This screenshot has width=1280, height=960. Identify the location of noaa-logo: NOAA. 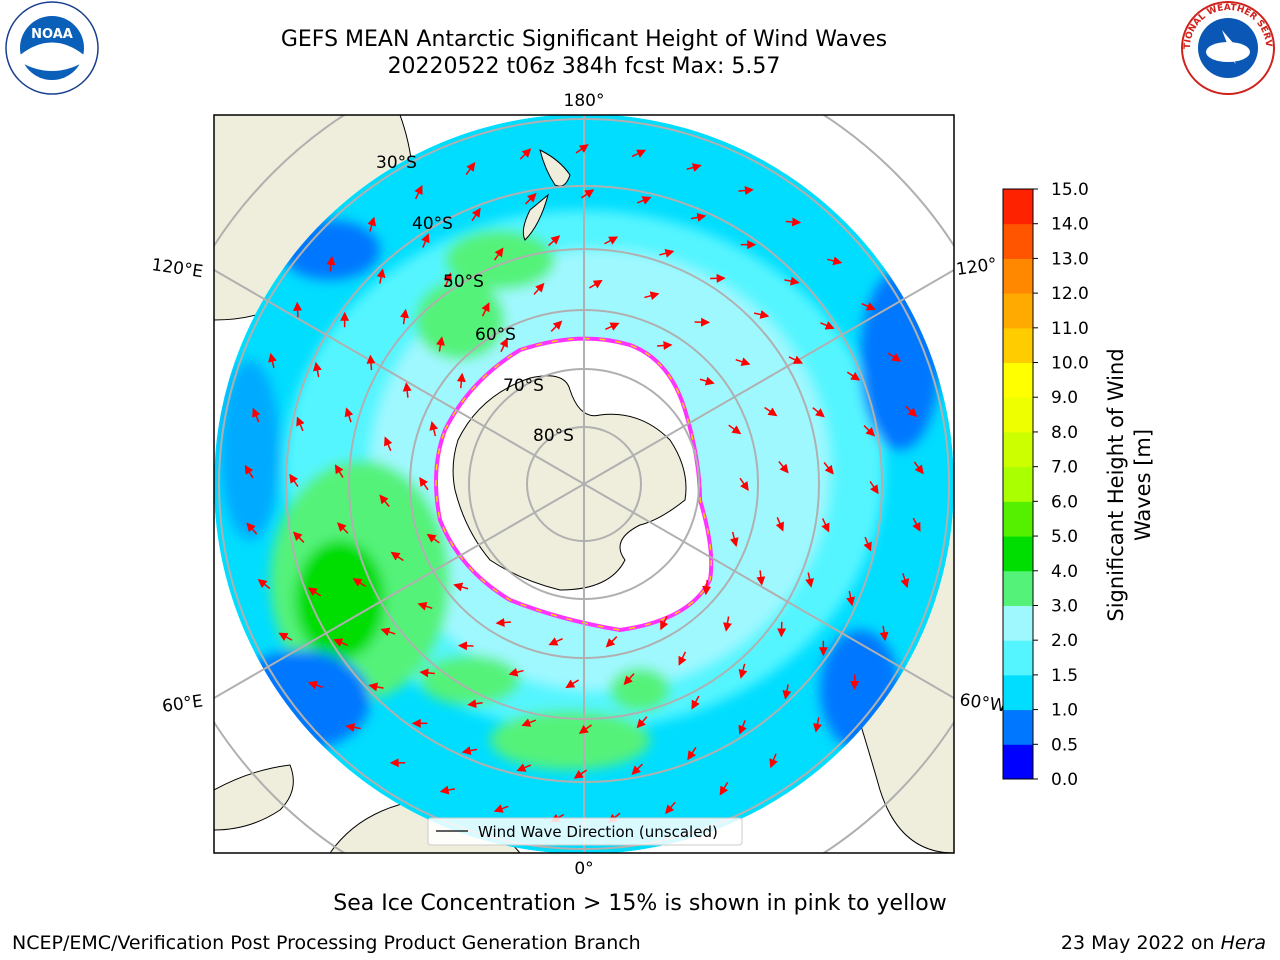
(52, 48).